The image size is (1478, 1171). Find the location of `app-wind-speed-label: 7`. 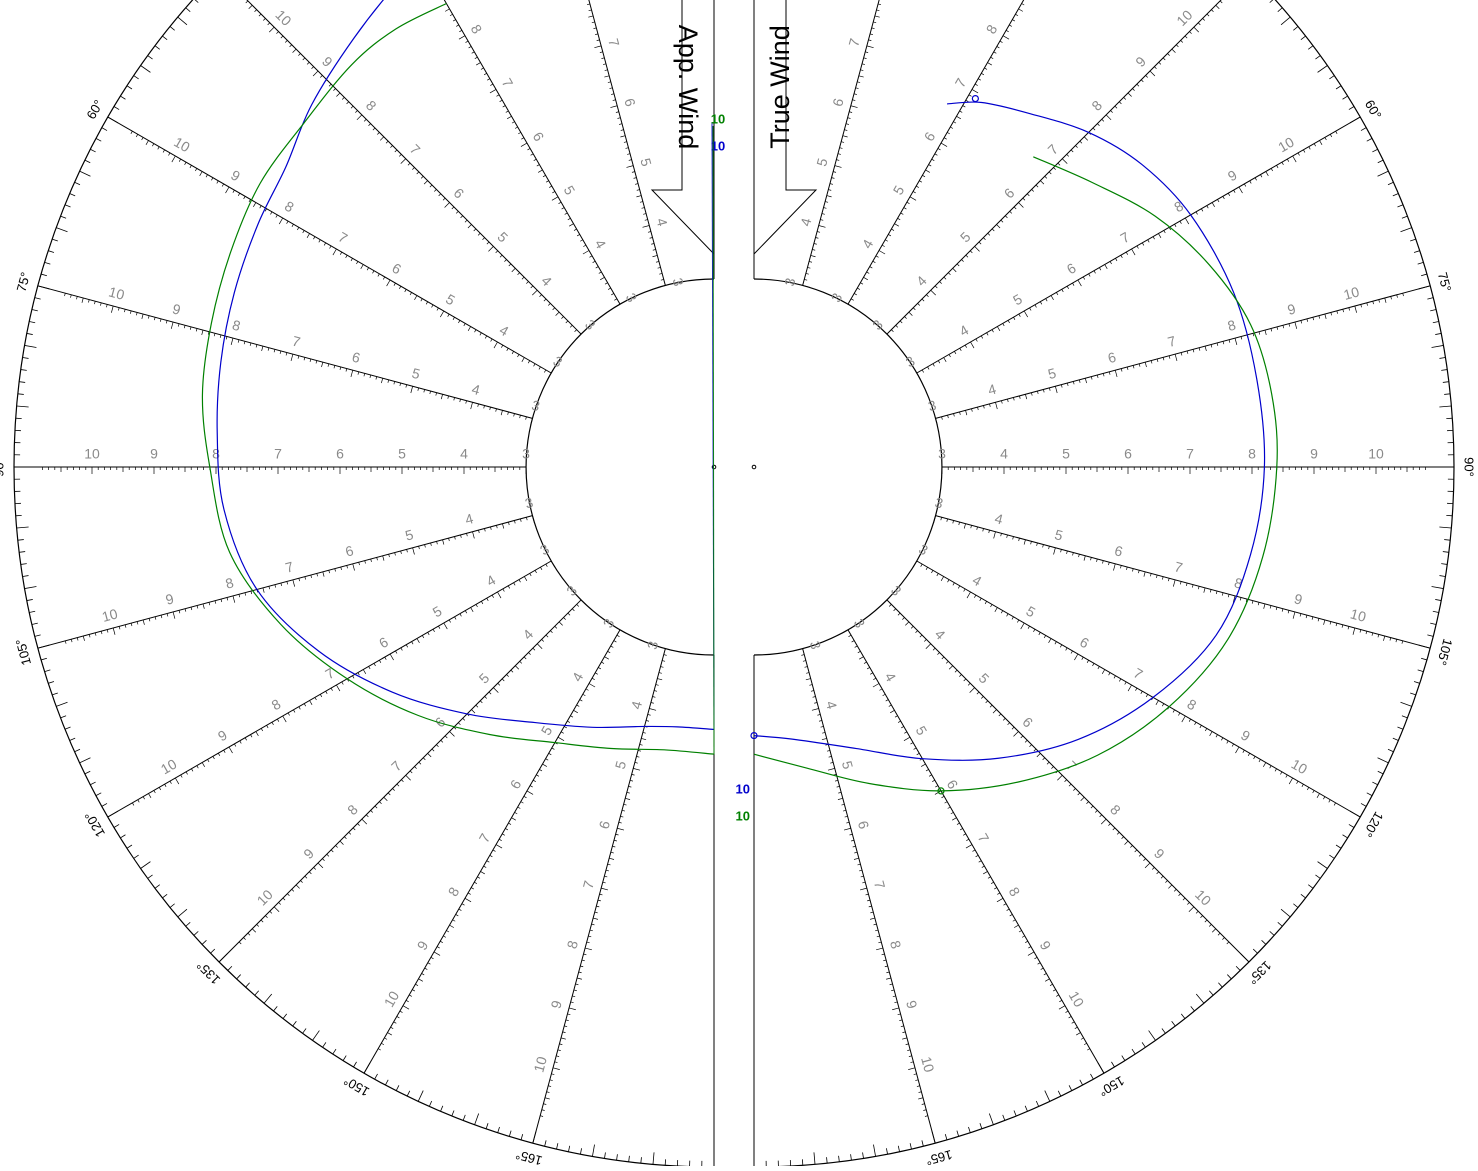

app-wind-speed-label: 7 is located at coordinates (614, 43).